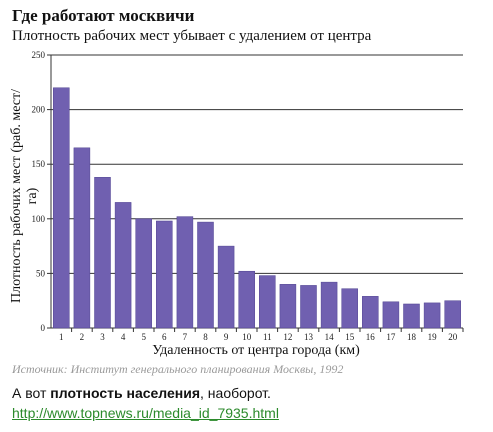  I want to click on x-axis-label: Удаленность от центра города (км), so click(256, 350).